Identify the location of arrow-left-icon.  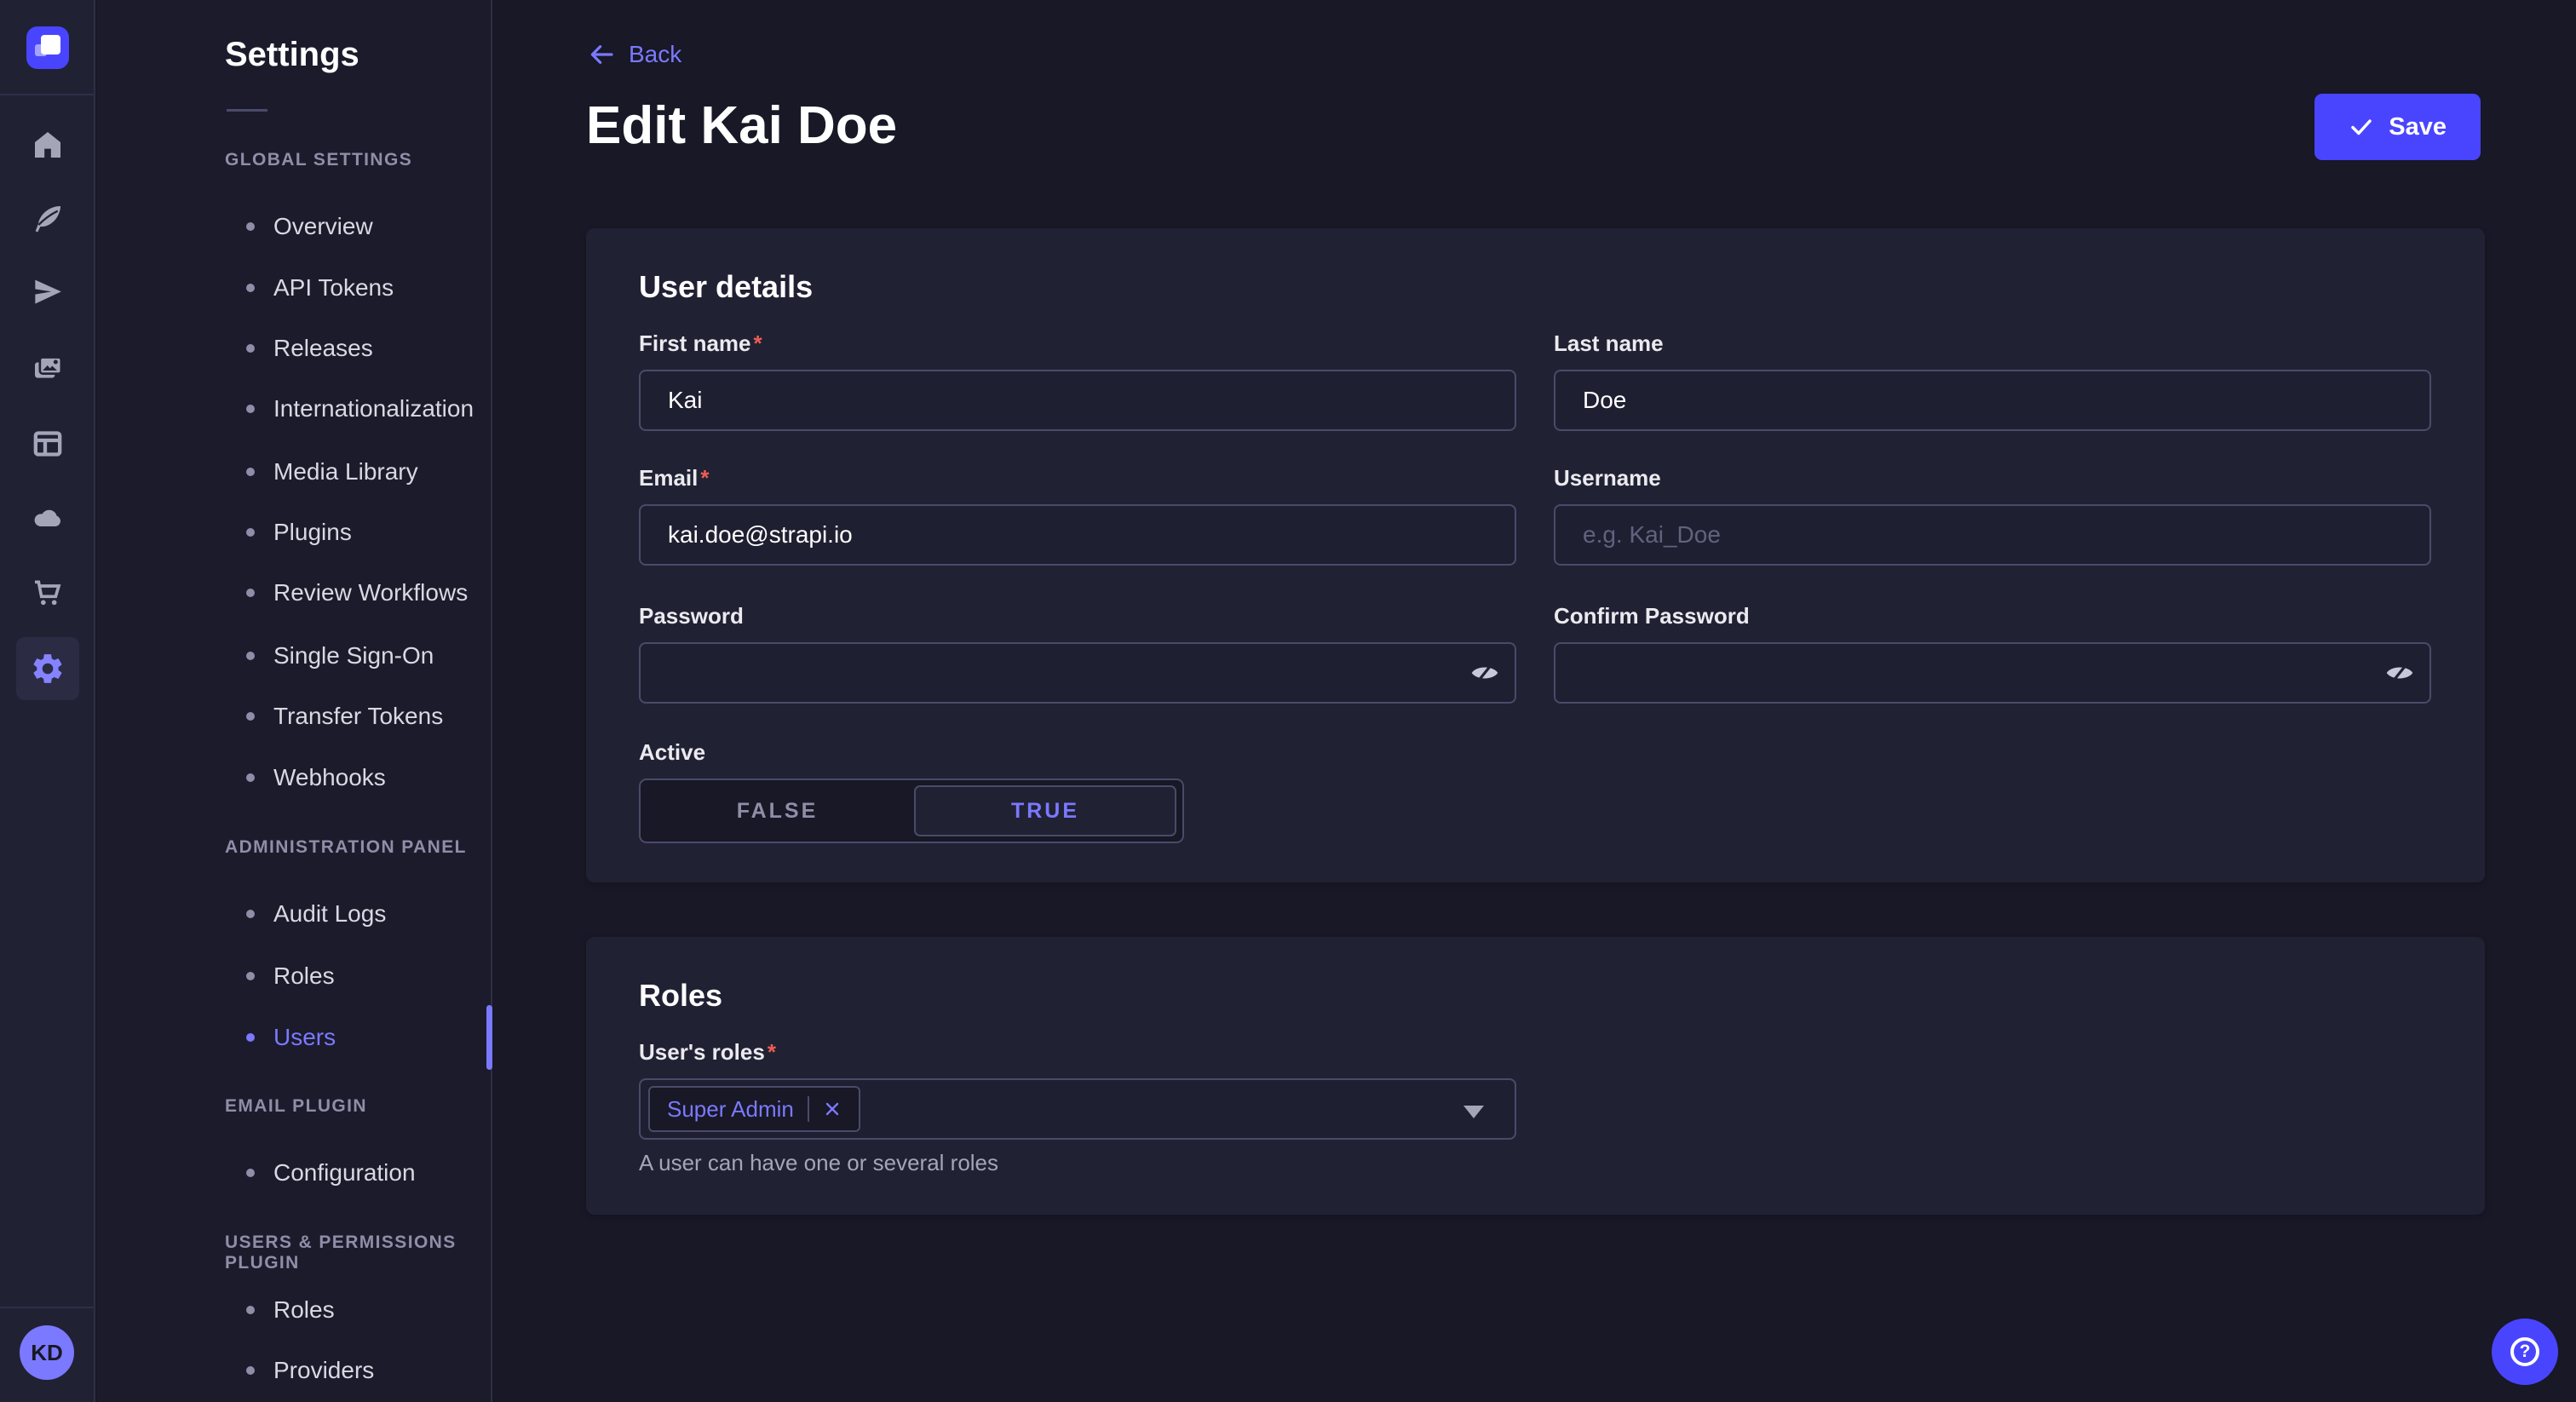
(602, 54).